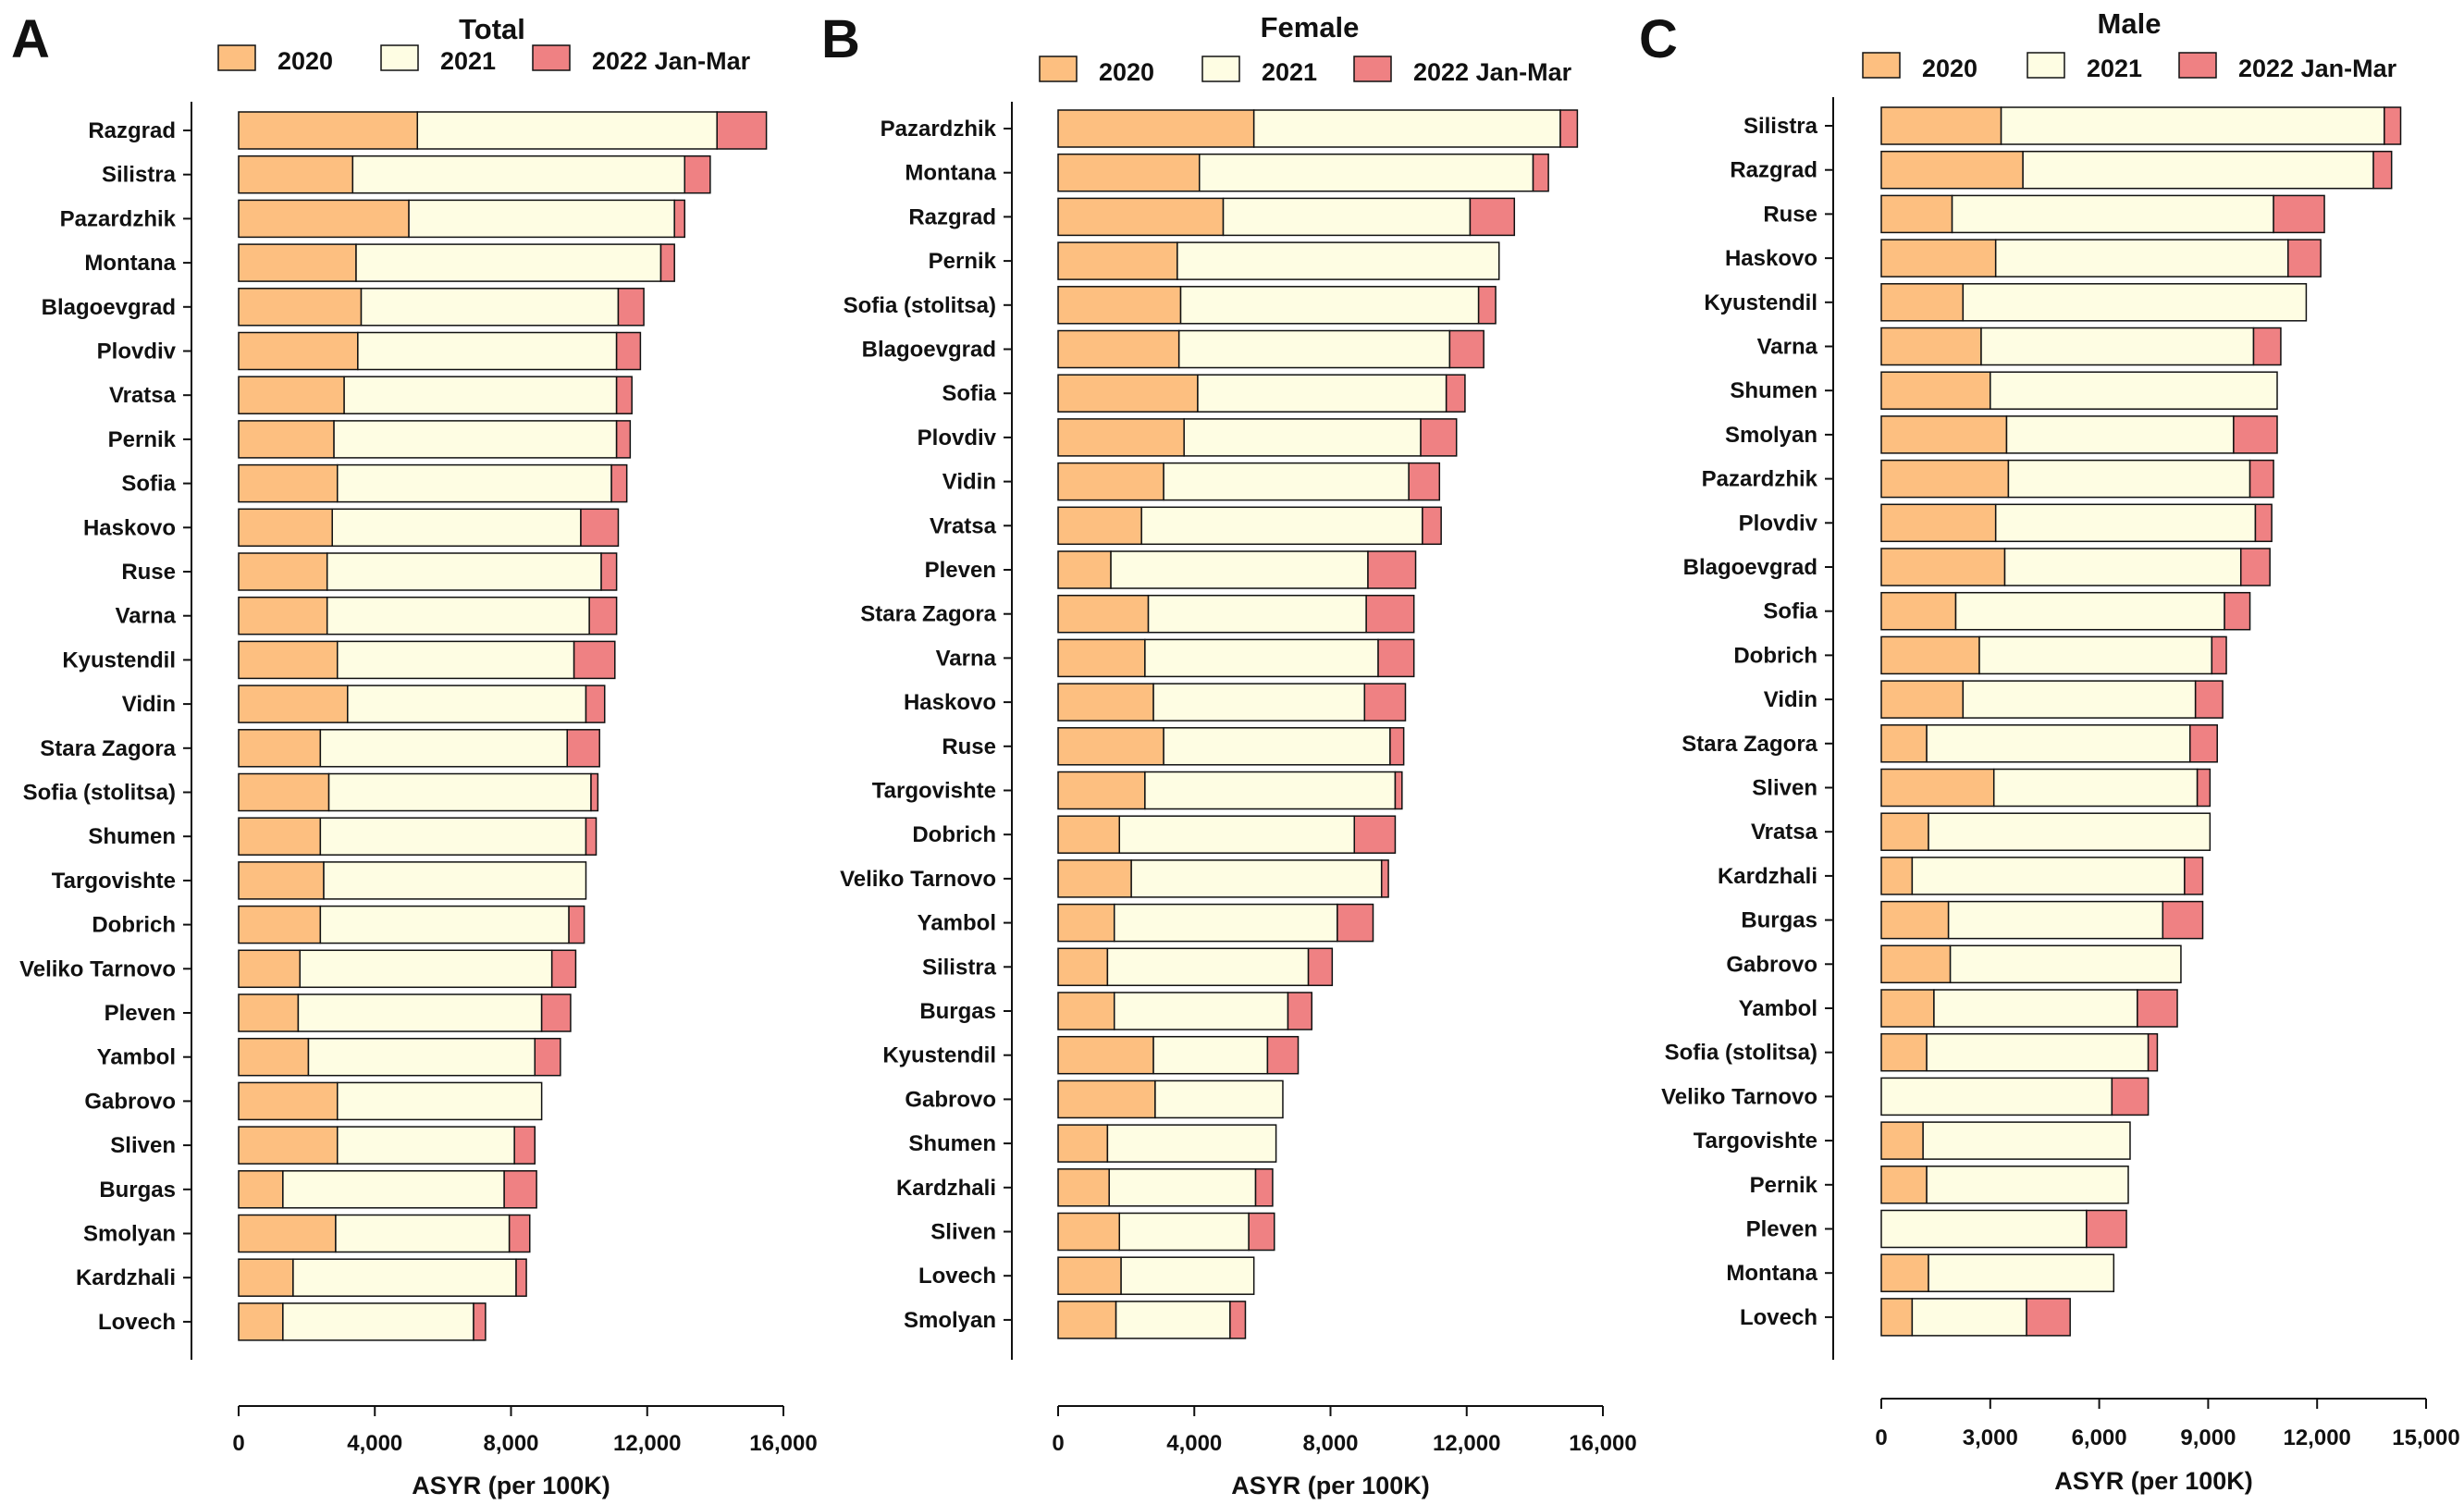 Image resolution: width=2464 pixels, height=1505 pixels. Describe the element at coordinates (2382, 170) in the screenshot. I see `bar-razgrad-2022-jan-mar` at that location.